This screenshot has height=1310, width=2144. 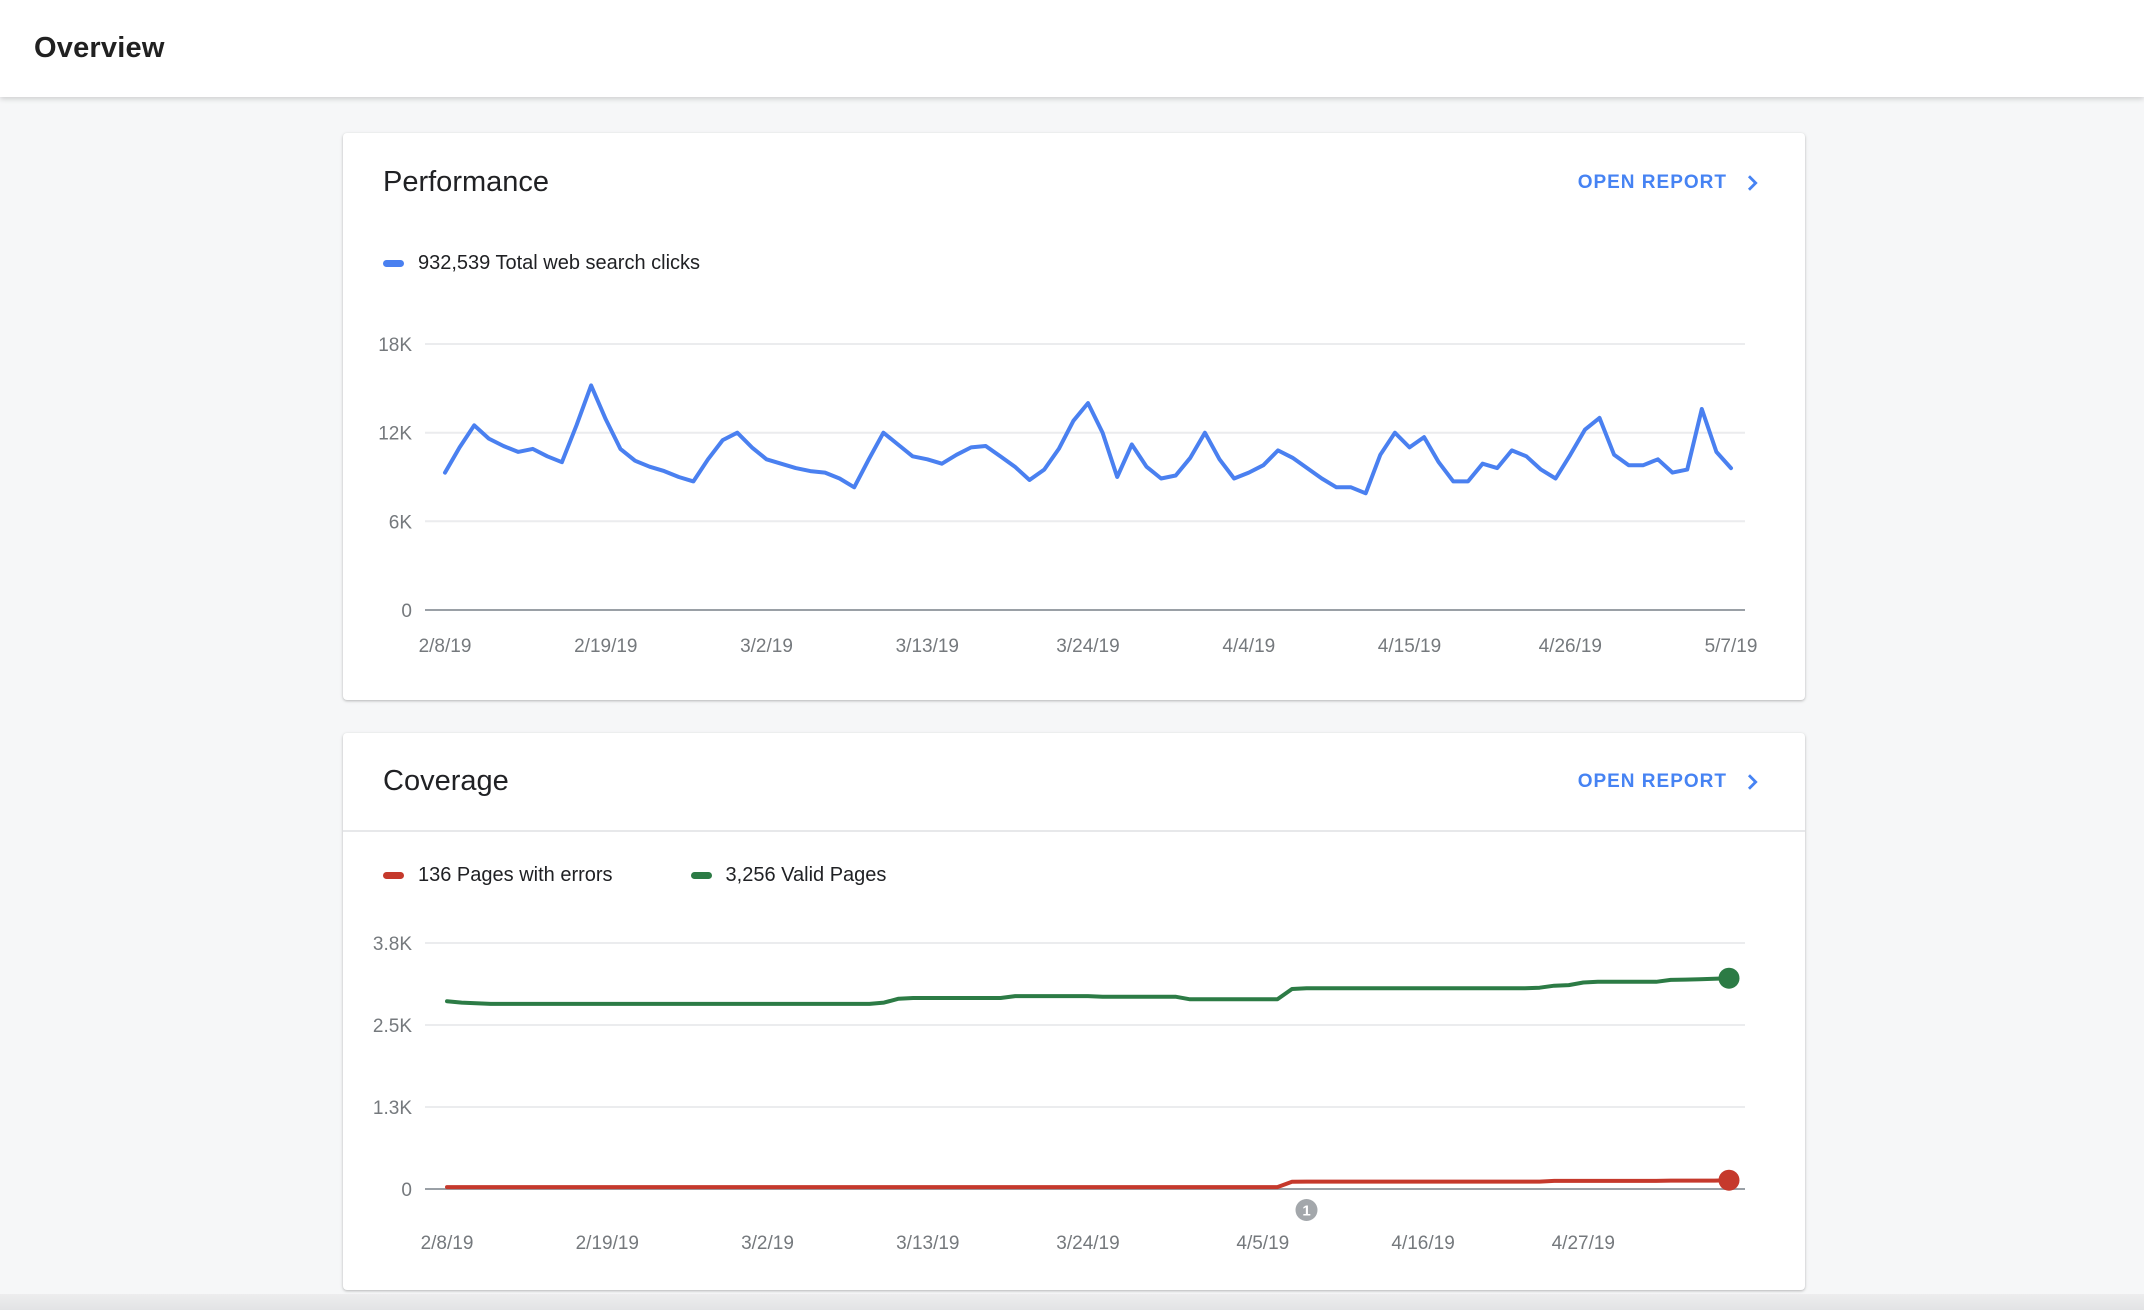 I want to click on svg-text: 12K, so click(x=395, y=434).